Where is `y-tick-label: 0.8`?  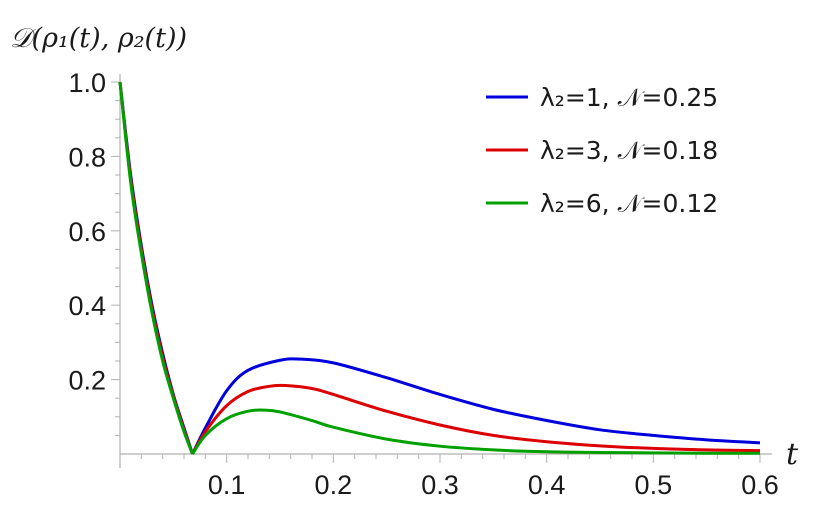 y-tick-label: 0.8 is located at coordinates (87, 157).